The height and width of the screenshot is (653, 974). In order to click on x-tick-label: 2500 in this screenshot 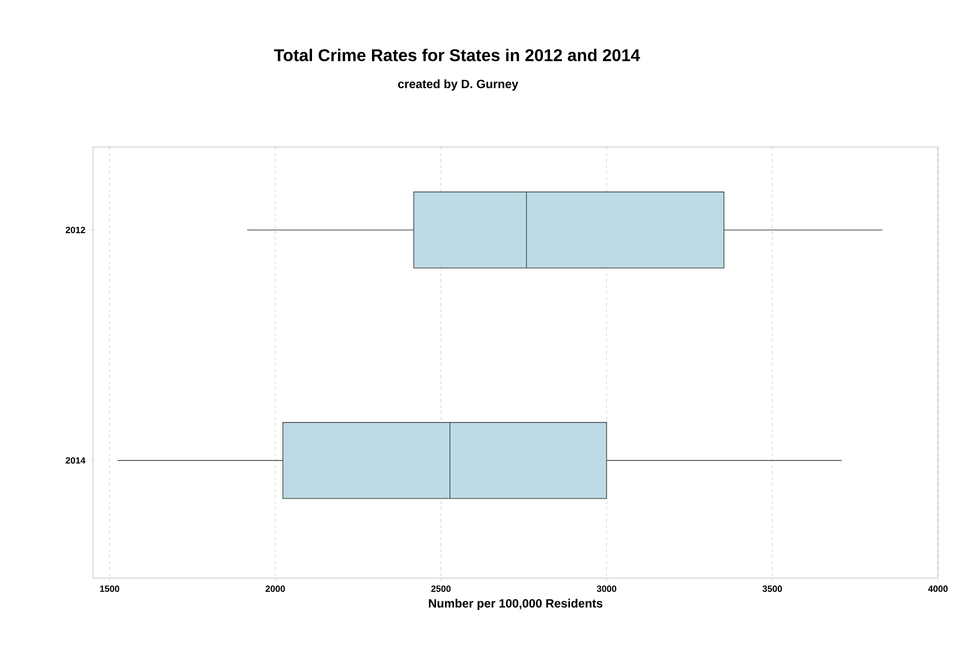, I will do `click(441, 589)`.